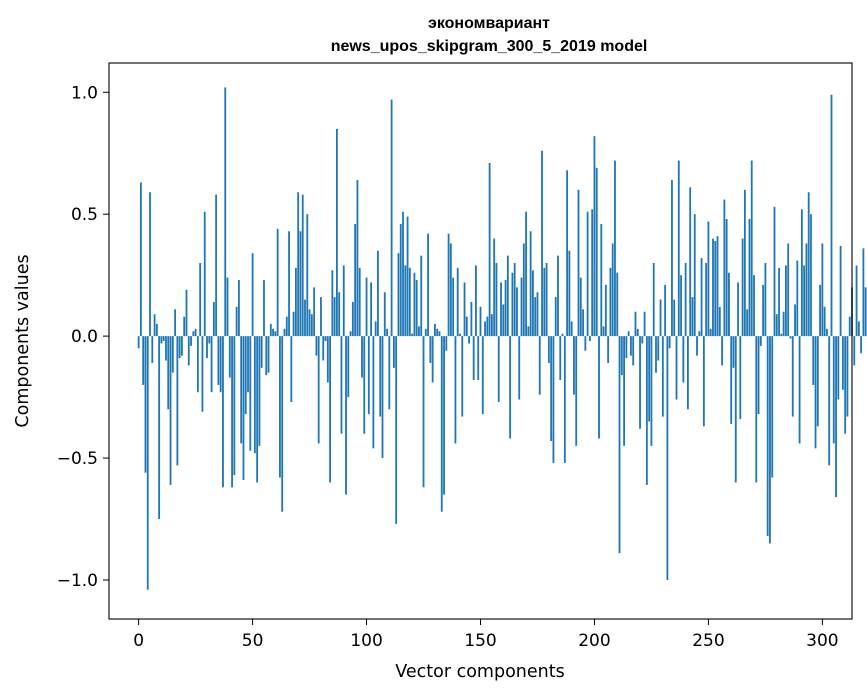 This screenshot has width=867, height=700. Describe the element at coordinates (366, 641) in the screenshot. I see `x-tick-label: 100` at that location.